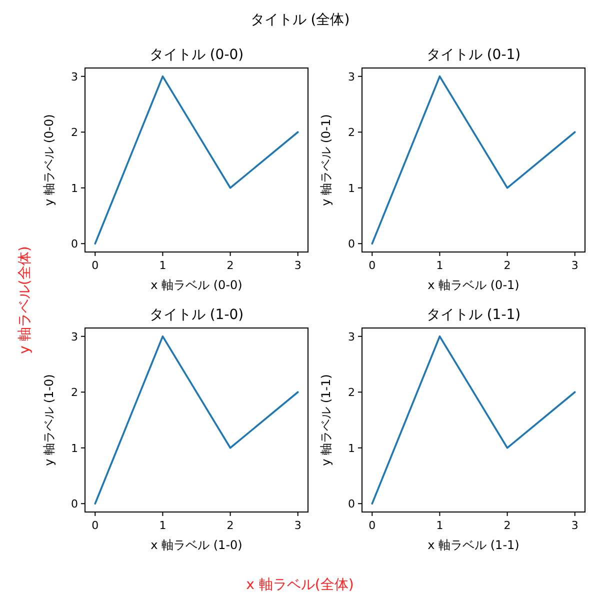  Describe the element at coordinates (473, 315) in the screenshot. I see `chart-title: タイトル (1-1)` at that location.